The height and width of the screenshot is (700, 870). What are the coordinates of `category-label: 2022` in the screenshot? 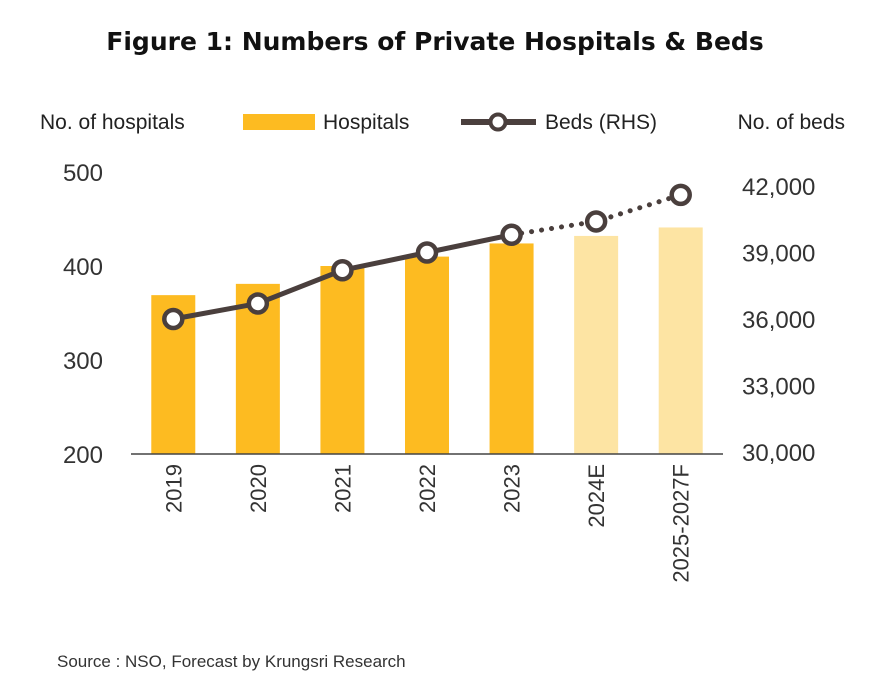 It's located at (427, 488).